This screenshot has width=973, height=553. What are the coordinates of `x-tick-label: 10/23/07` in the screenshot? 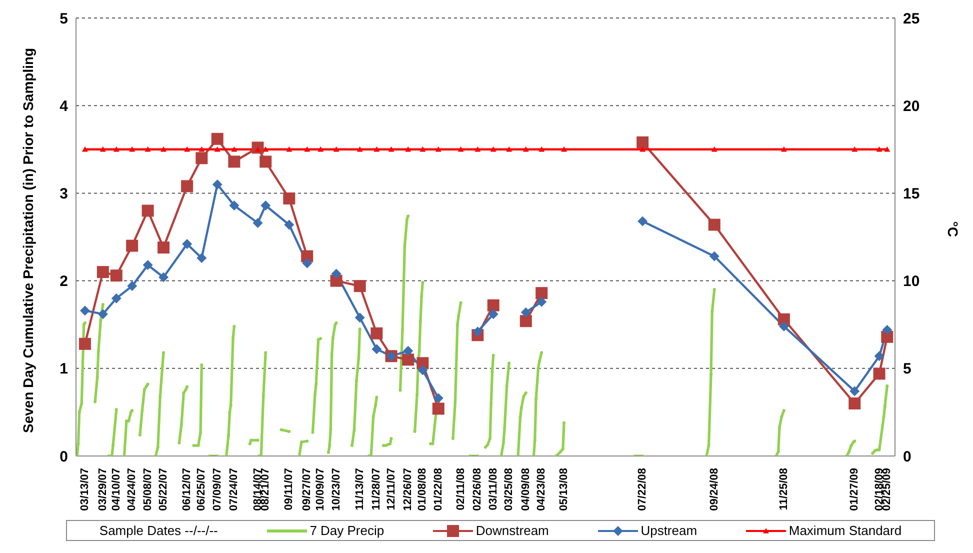 It's located at (336, 489).